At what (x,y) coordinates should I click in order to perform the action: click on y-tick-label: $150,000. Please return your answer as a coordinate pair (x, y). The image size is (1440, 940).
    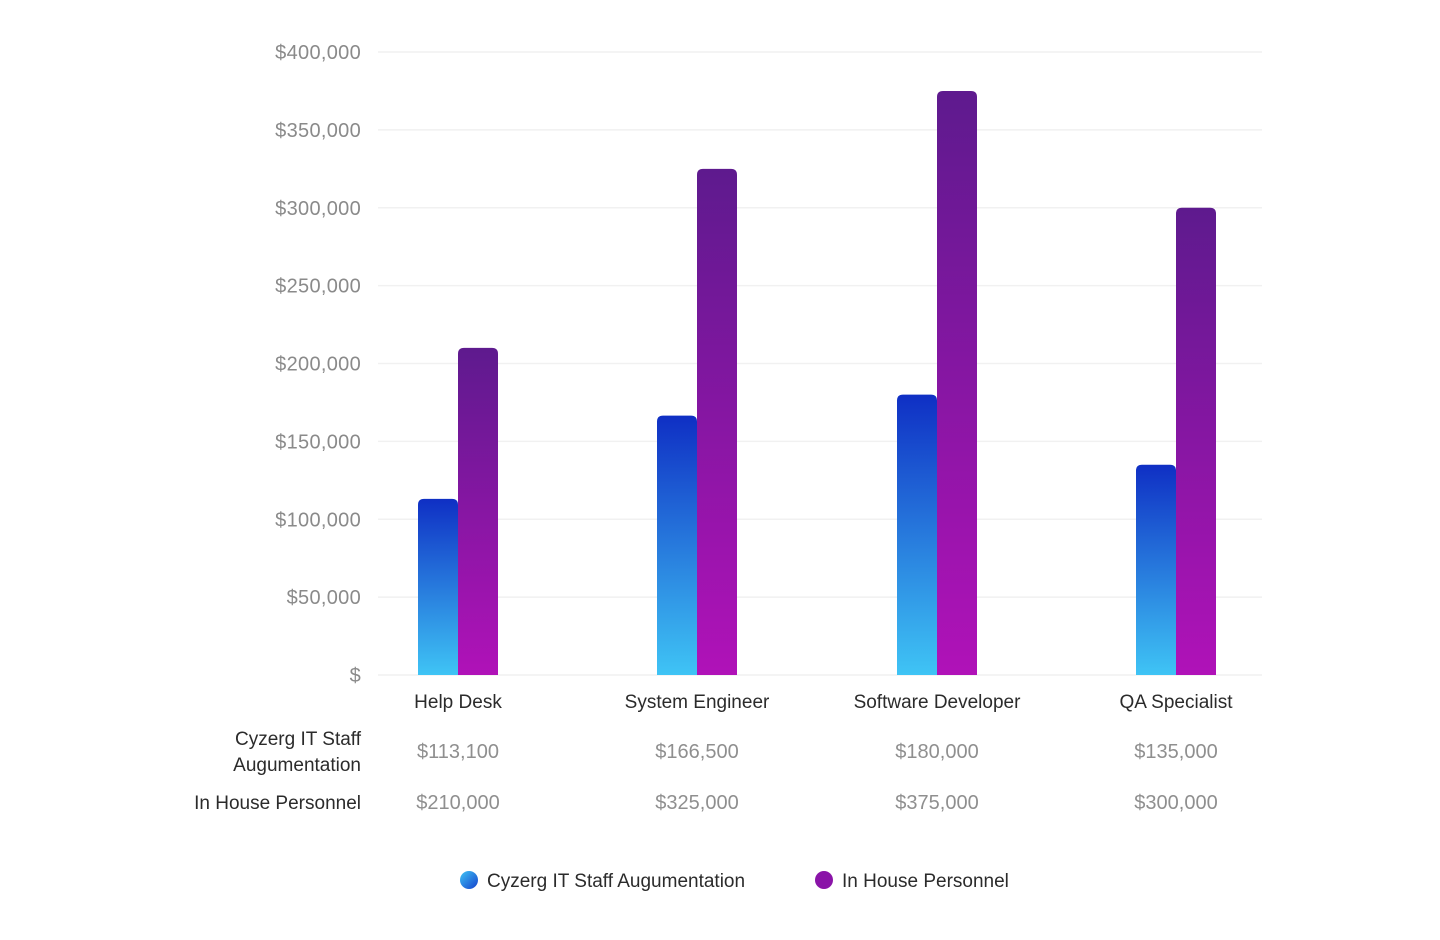
    Looking at the image, I should click on (318, 442).